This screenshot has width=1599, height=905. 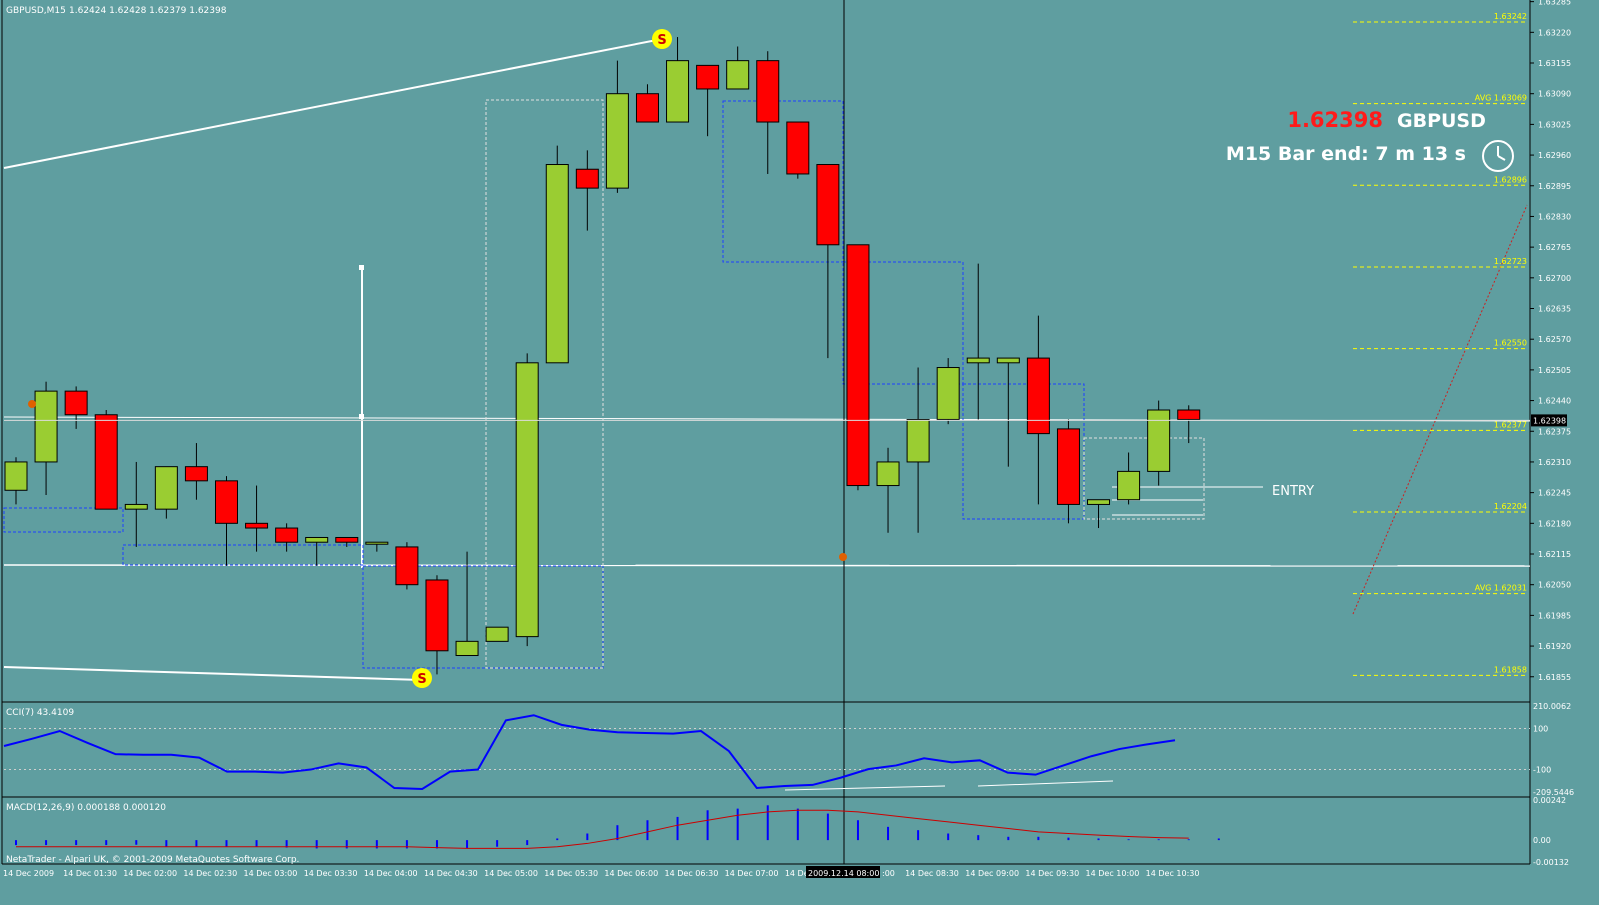 I want to click on time-tick-label: 14 Dec 09:00, so click(x=992, y=873).